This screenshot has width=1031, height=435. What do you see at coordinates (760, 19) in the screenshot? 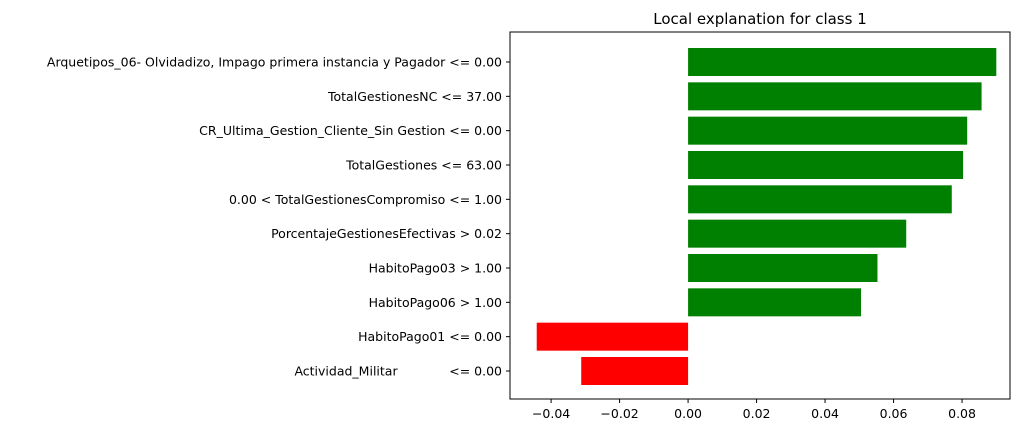
I see `chart-title: Local explanation for class 1` at bounding box center [760, 19].